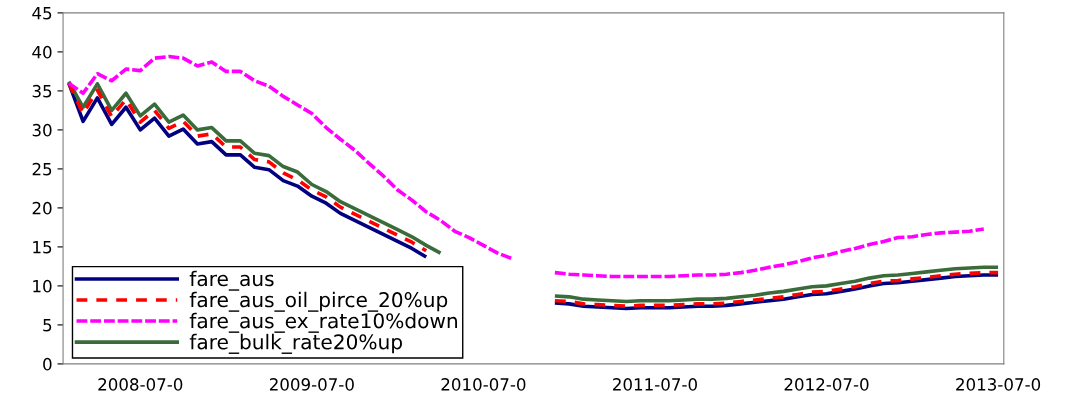  Describe the element at coordinates (42, 13) in the screenshot. I see `y-tick-label: 45` at that location.